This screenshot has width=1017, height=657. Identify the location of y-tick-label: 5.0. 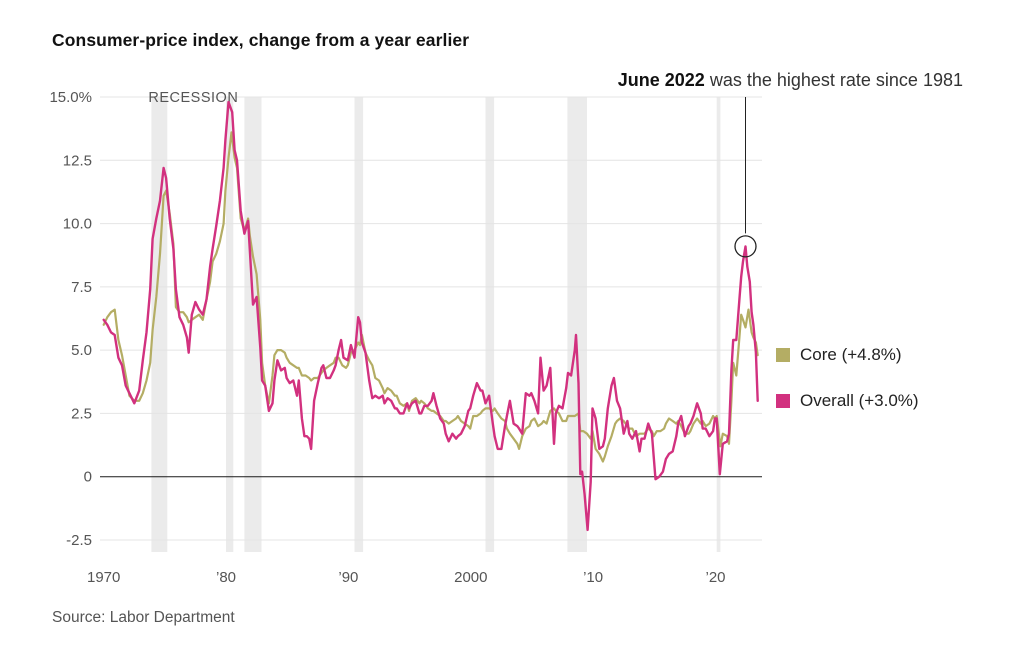
(81, 350).